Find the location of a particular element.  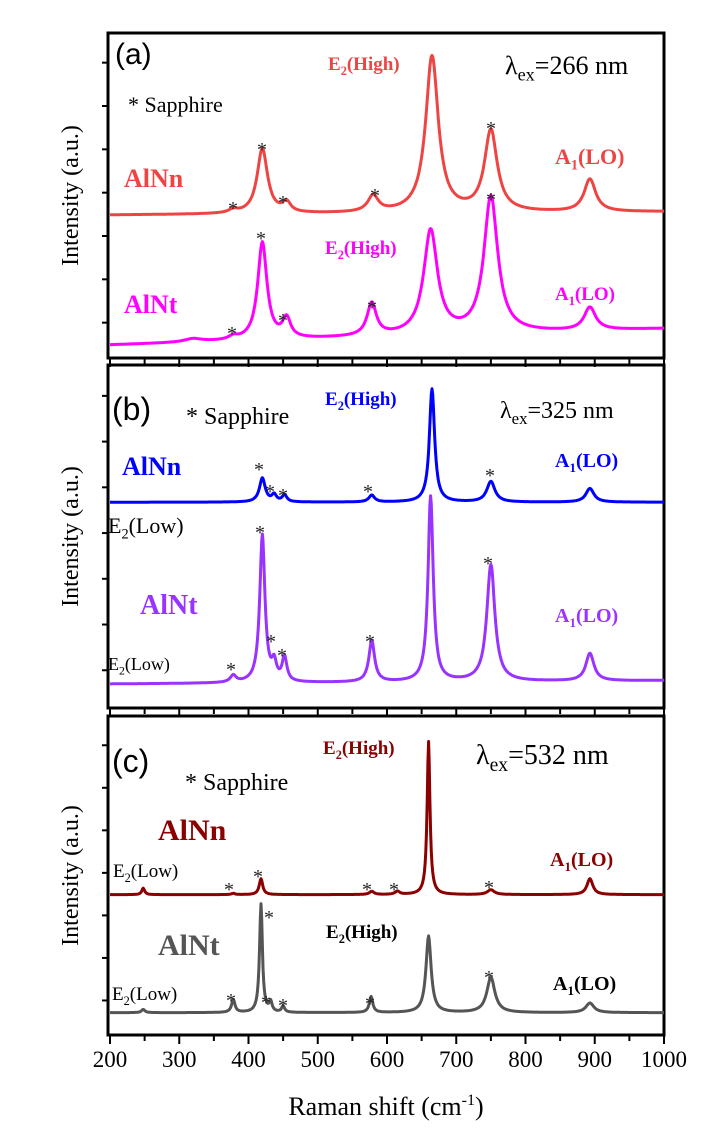

excitation-value: =532 nm is located at coordinates (558, 755).